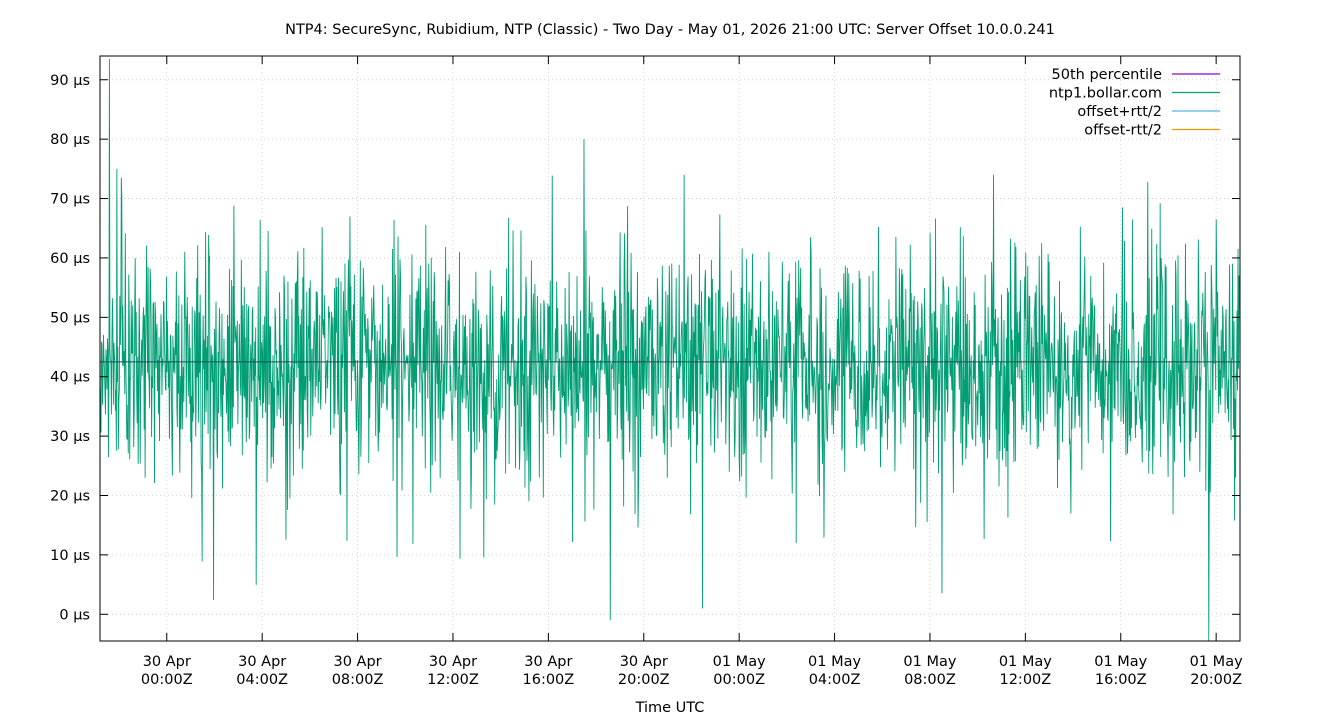 This screenshot has width=1340, height=724. What do you see at coordinates (70, 556) in the screenshot?
I see `y-tick-label: 10 µs` at bounding box center [70, 556].